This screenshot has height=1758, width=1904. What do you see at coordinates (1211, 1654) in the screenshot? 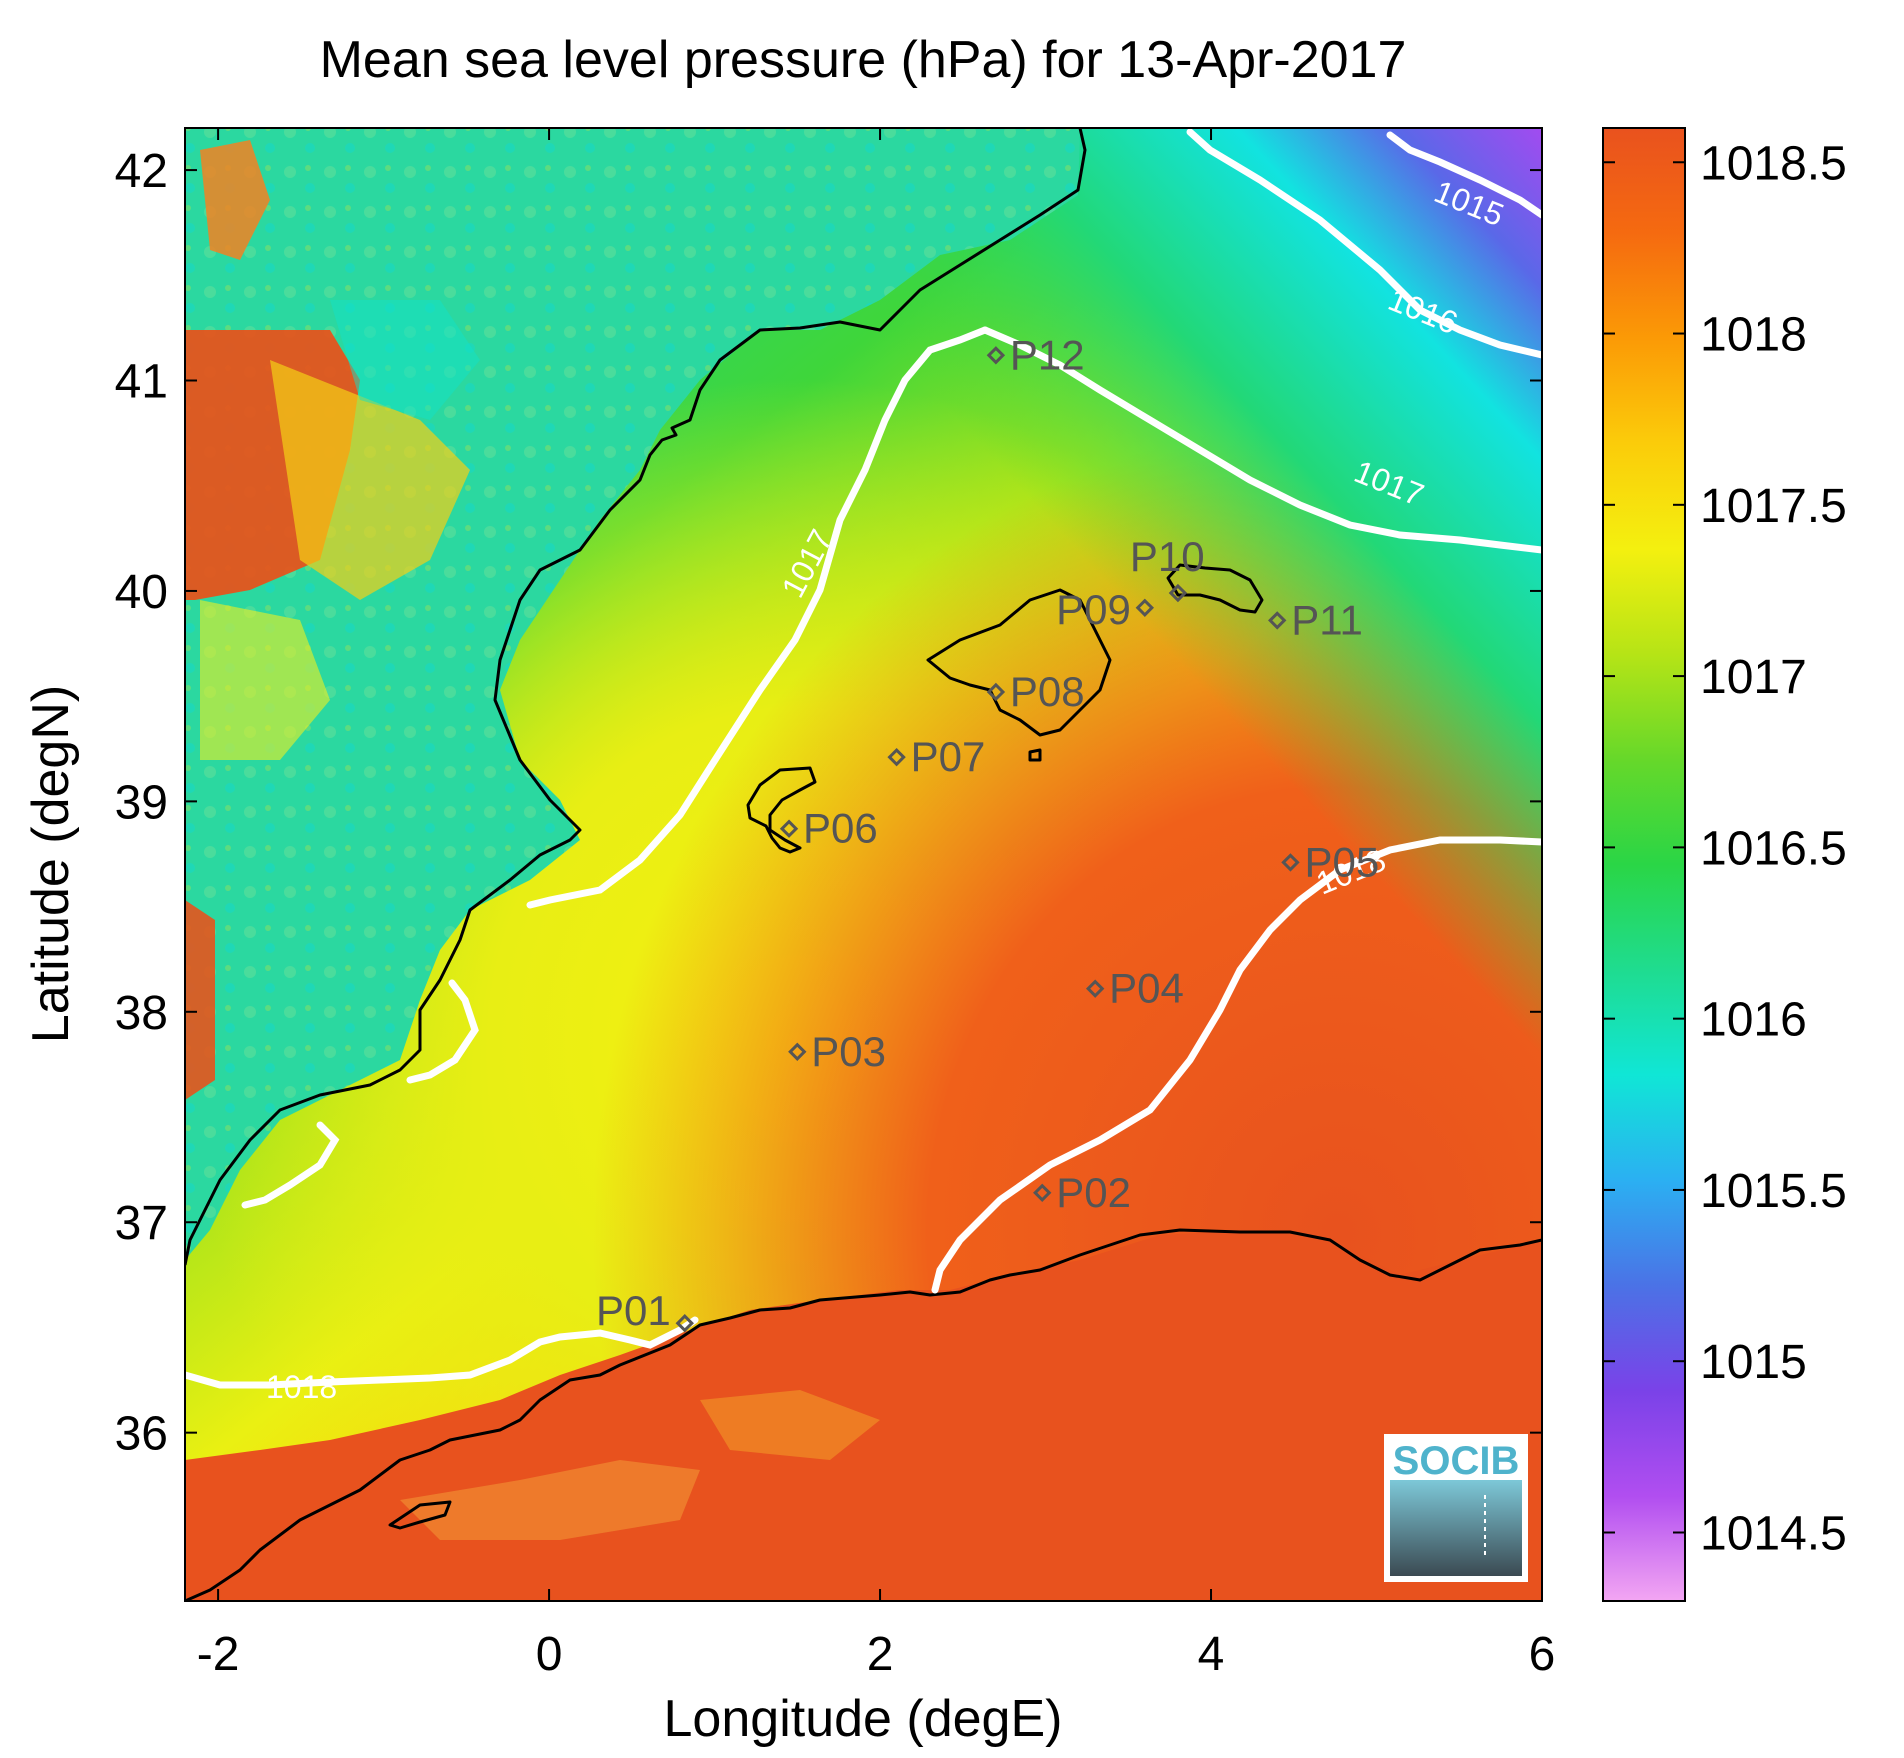
I see `x-tick-label: 4` at bounding box center [1211, 1654].